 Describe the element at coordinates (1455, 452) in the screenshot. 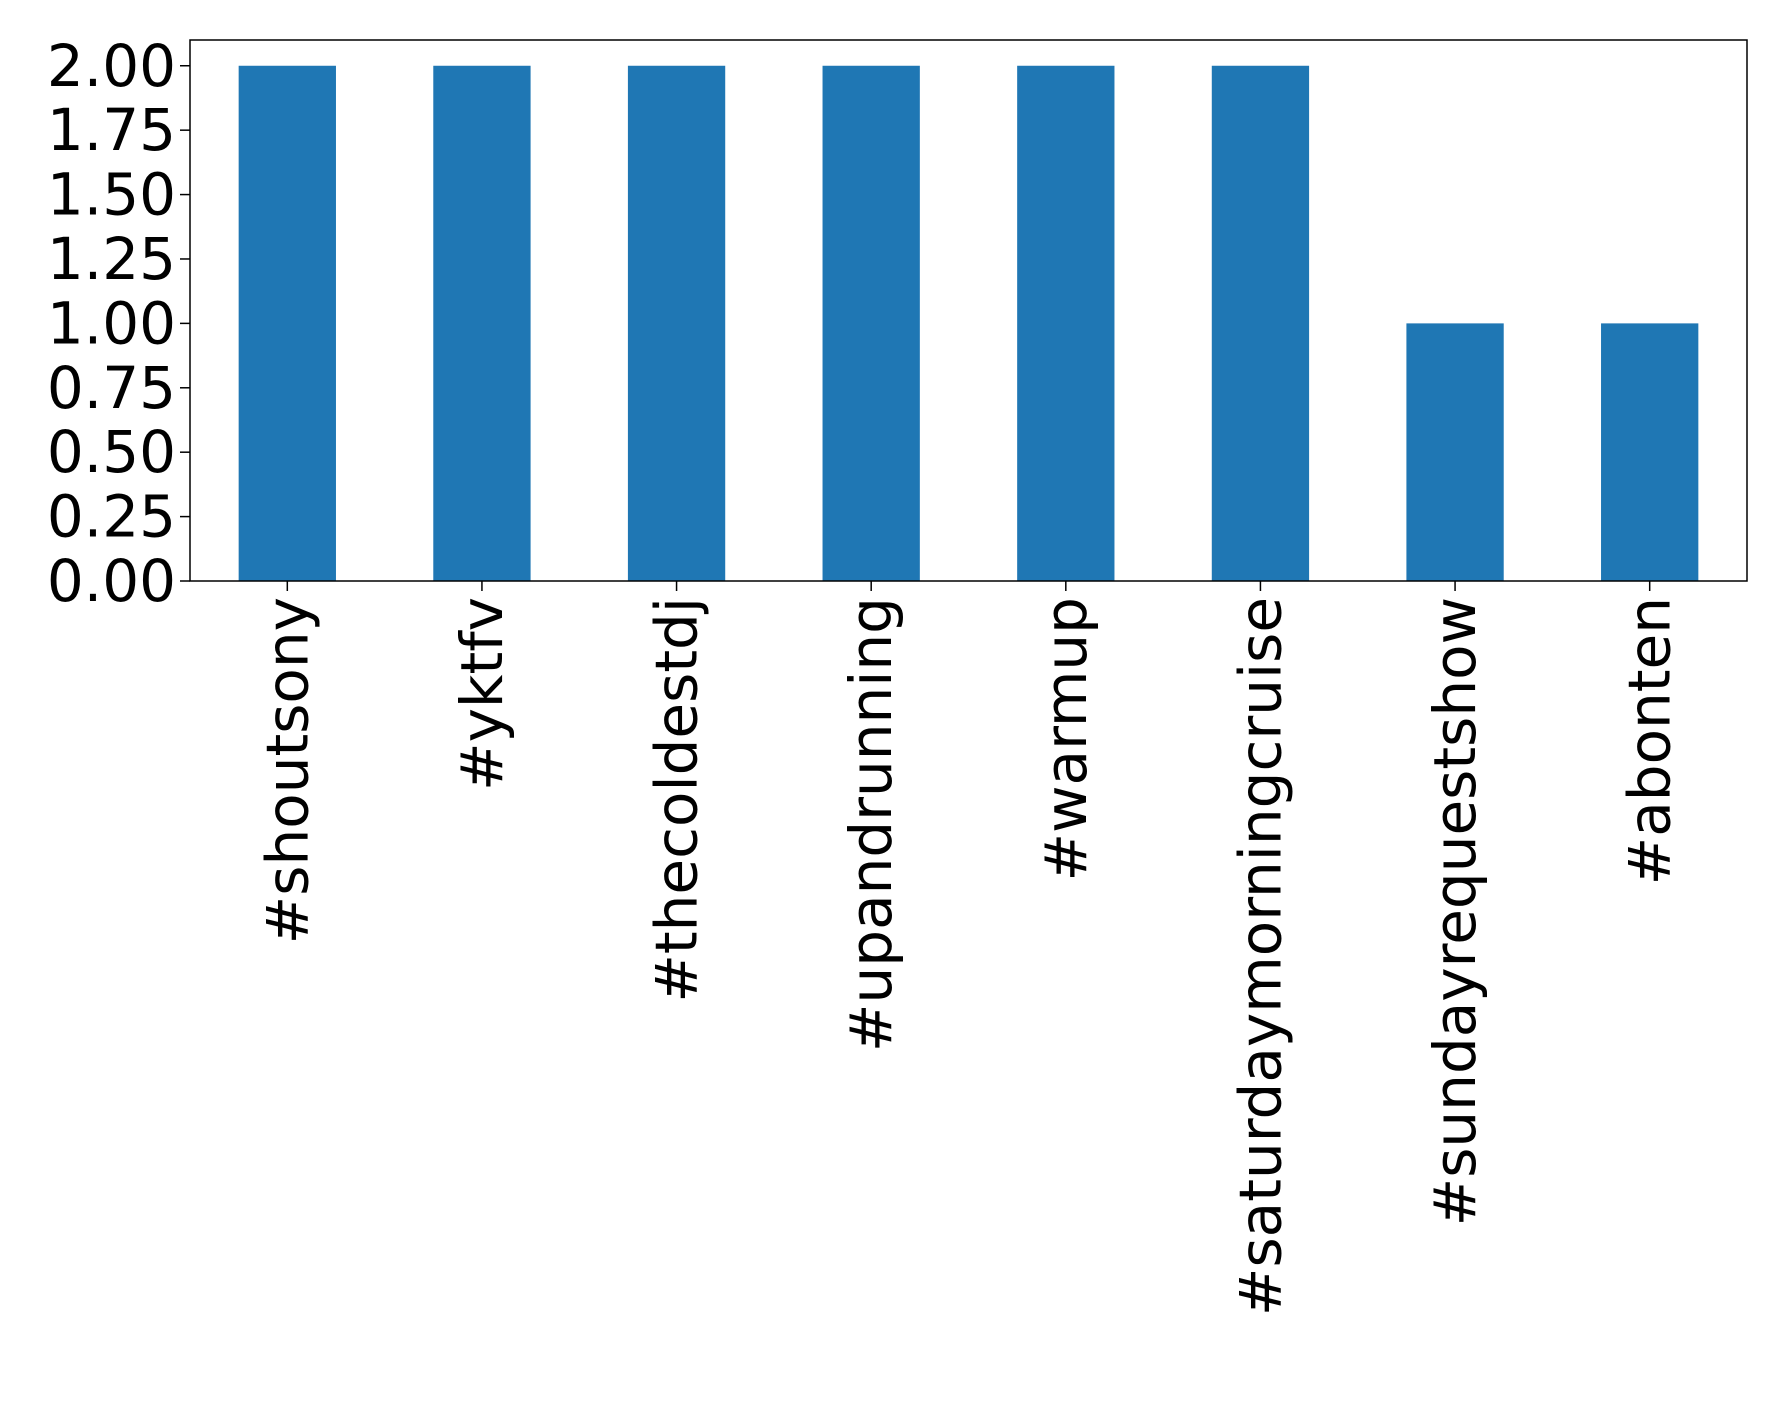

I see `bar-sundayrequestshow` at that location.